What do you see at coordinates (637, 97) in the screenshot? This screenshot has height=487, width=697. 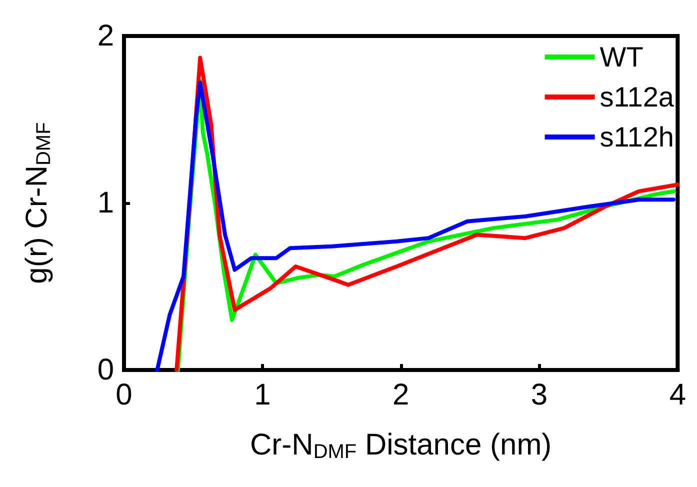 I see `legend-label: s112a` at bounding box center [637, 97].